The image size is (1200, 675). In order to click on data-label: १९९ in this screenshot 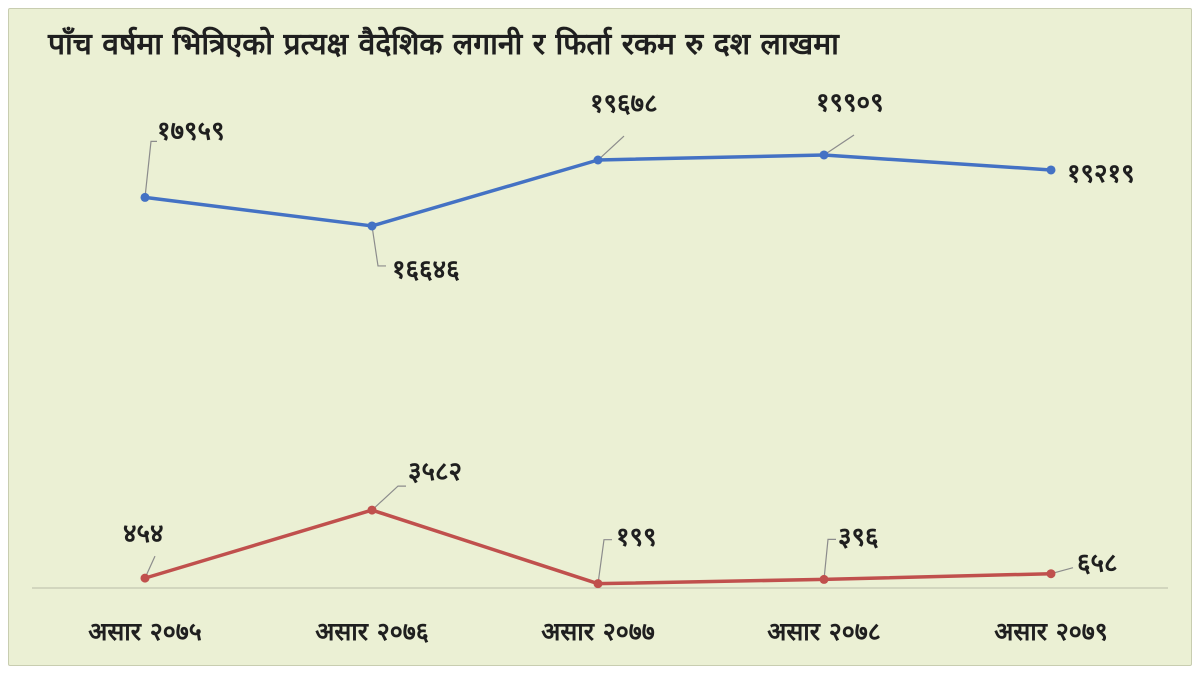, I will do `click(636, 538)`.